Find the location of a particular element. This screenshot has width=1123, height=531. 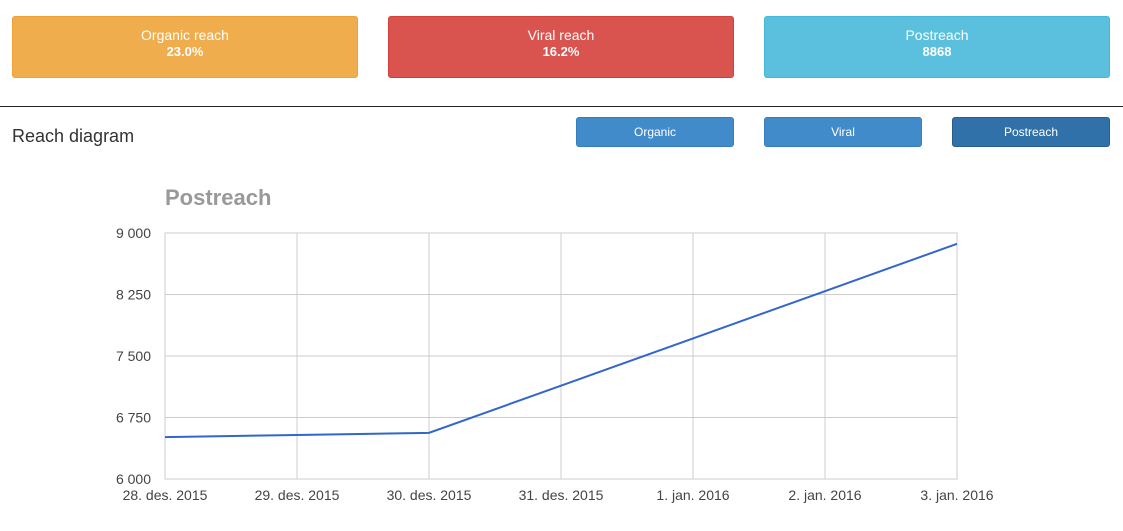

reach-diagram-title: Reach diagram is located at coordinates (73, 136).